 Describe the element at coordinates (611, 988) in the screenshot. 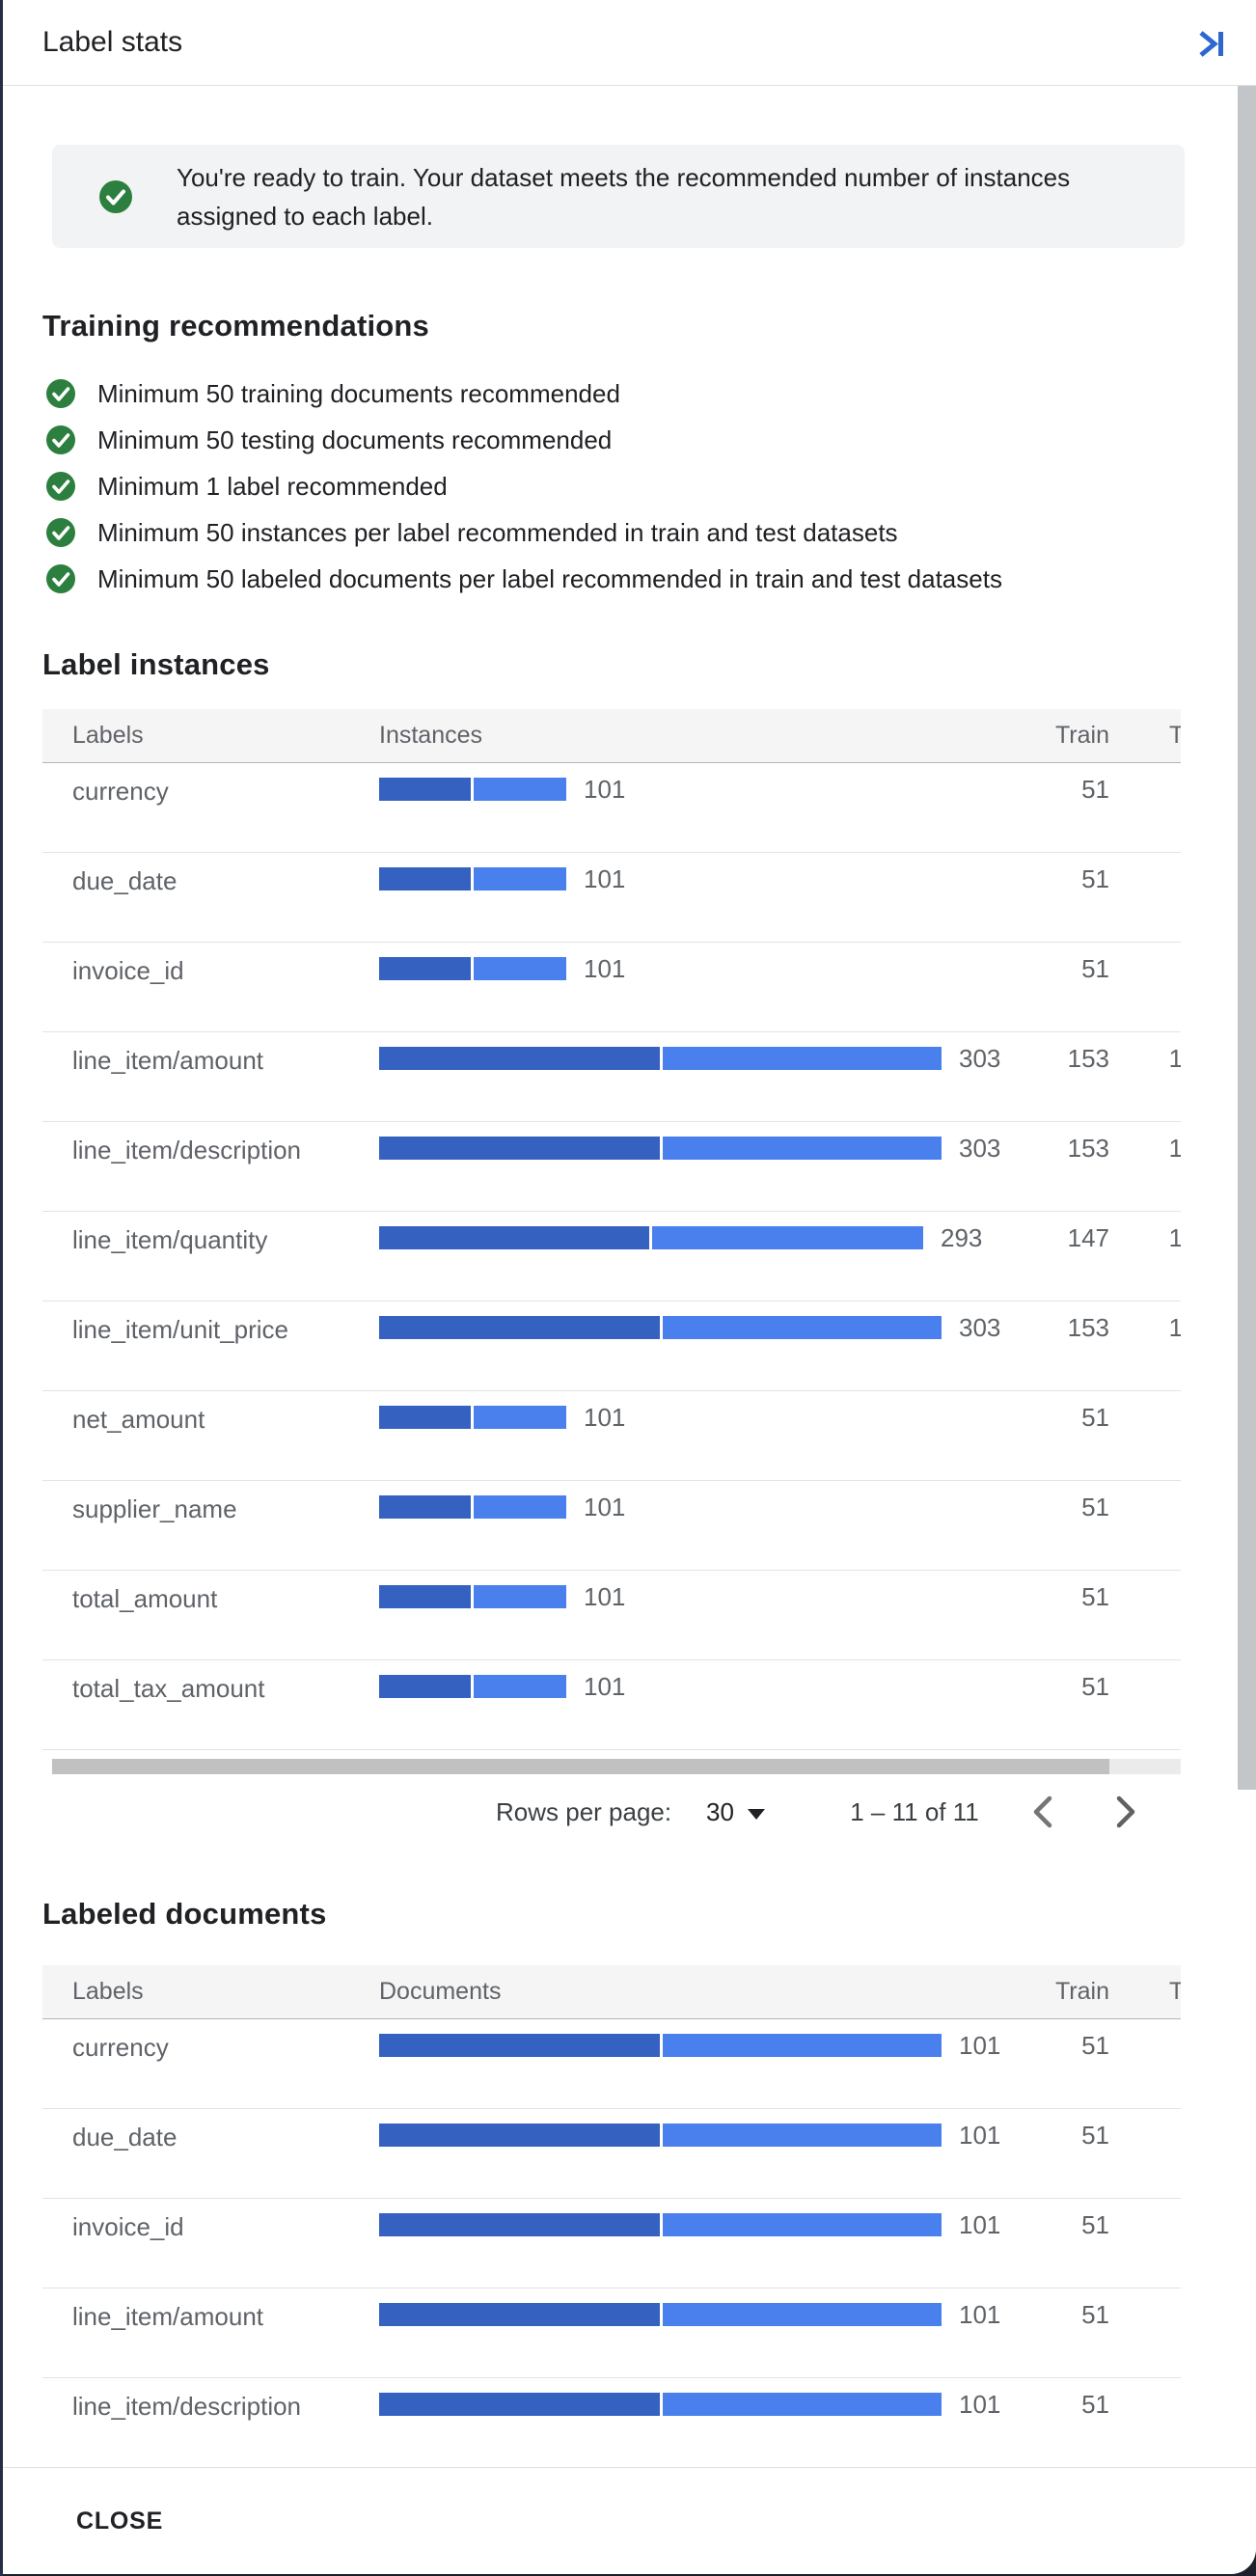

I see `table-row: invoice_id 101 5150` at that location.